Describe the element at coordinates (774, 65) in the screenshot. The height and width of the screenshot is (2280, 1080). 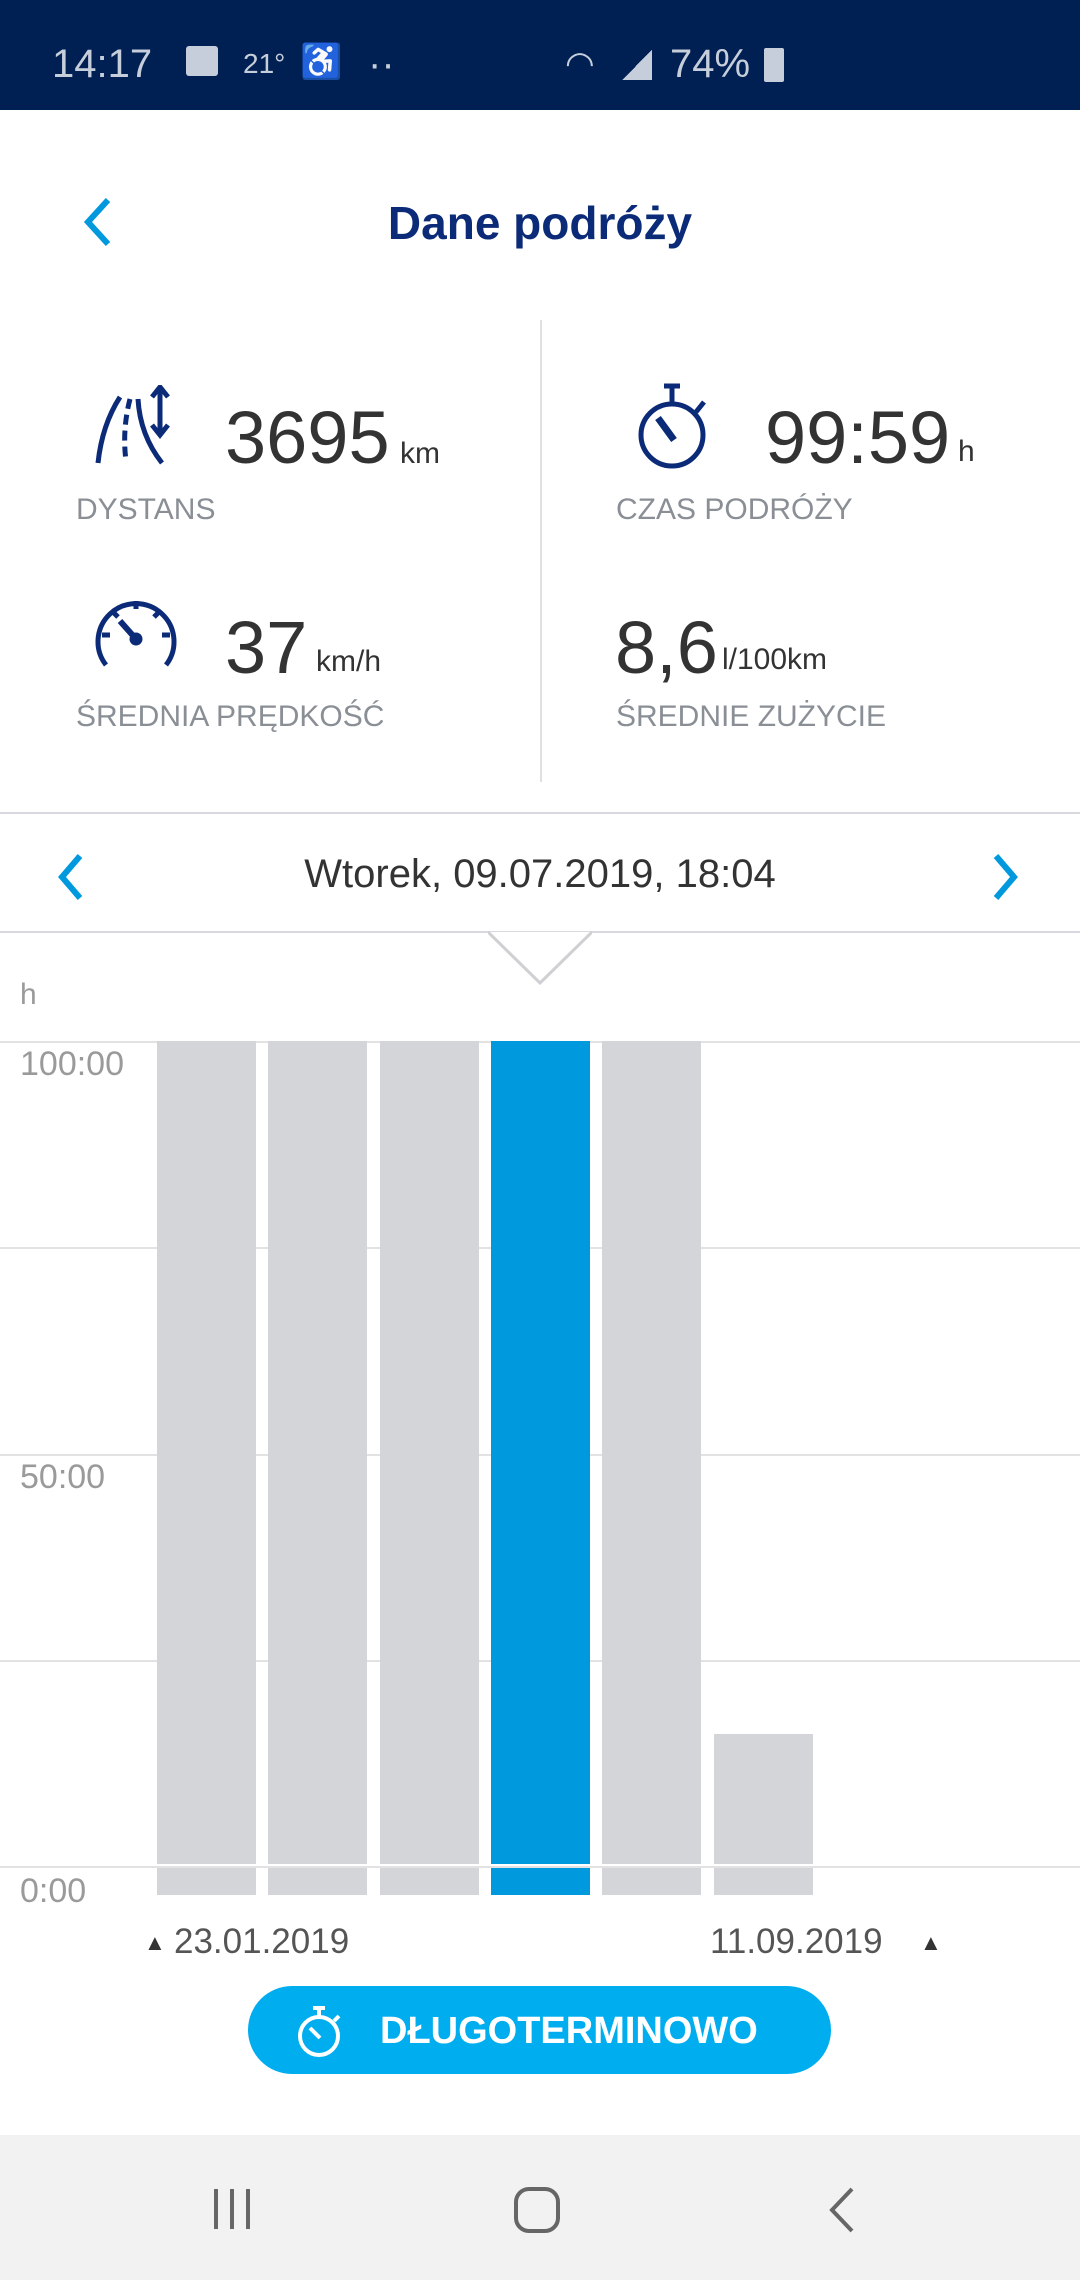
I see `battery-icon` at that location.